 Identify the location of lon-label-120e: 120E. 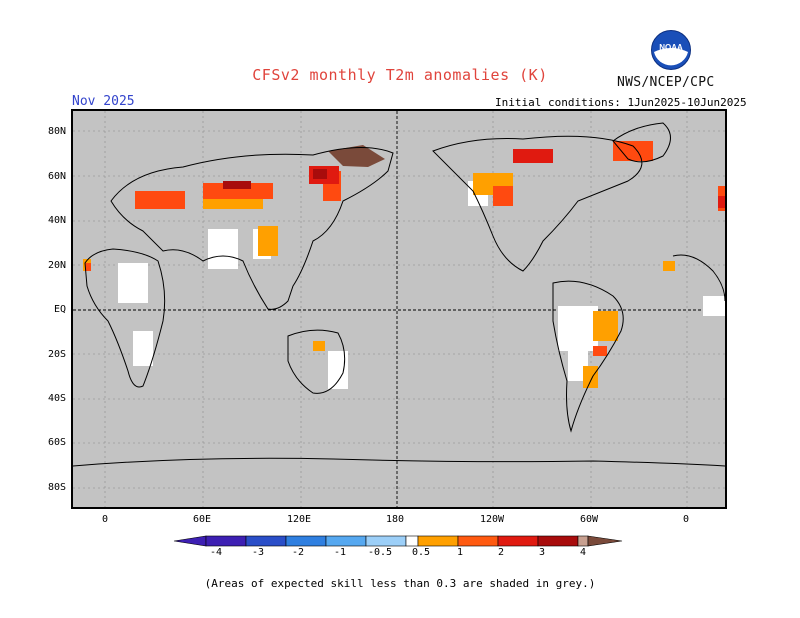
(299, 519).